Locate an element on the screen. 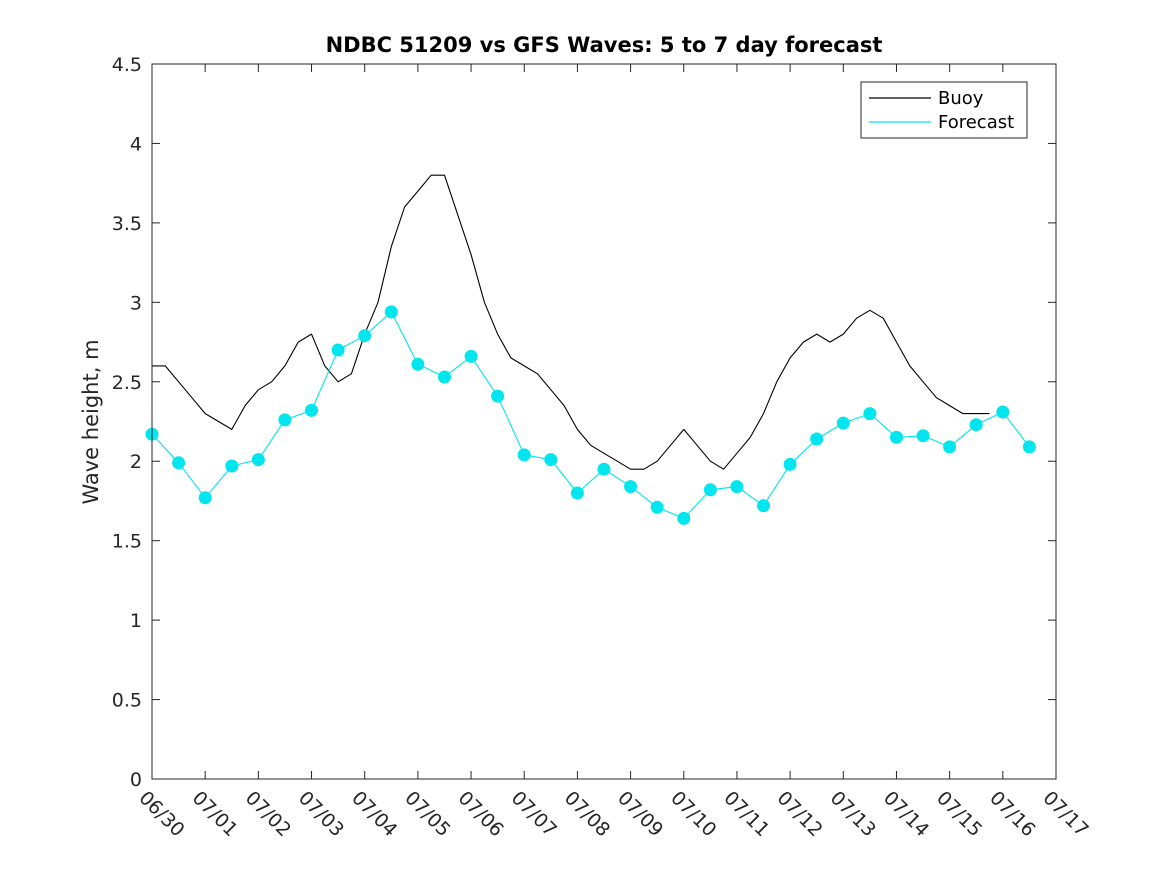  y-tick-label-0: 0 is located at coordinates (136, 780).